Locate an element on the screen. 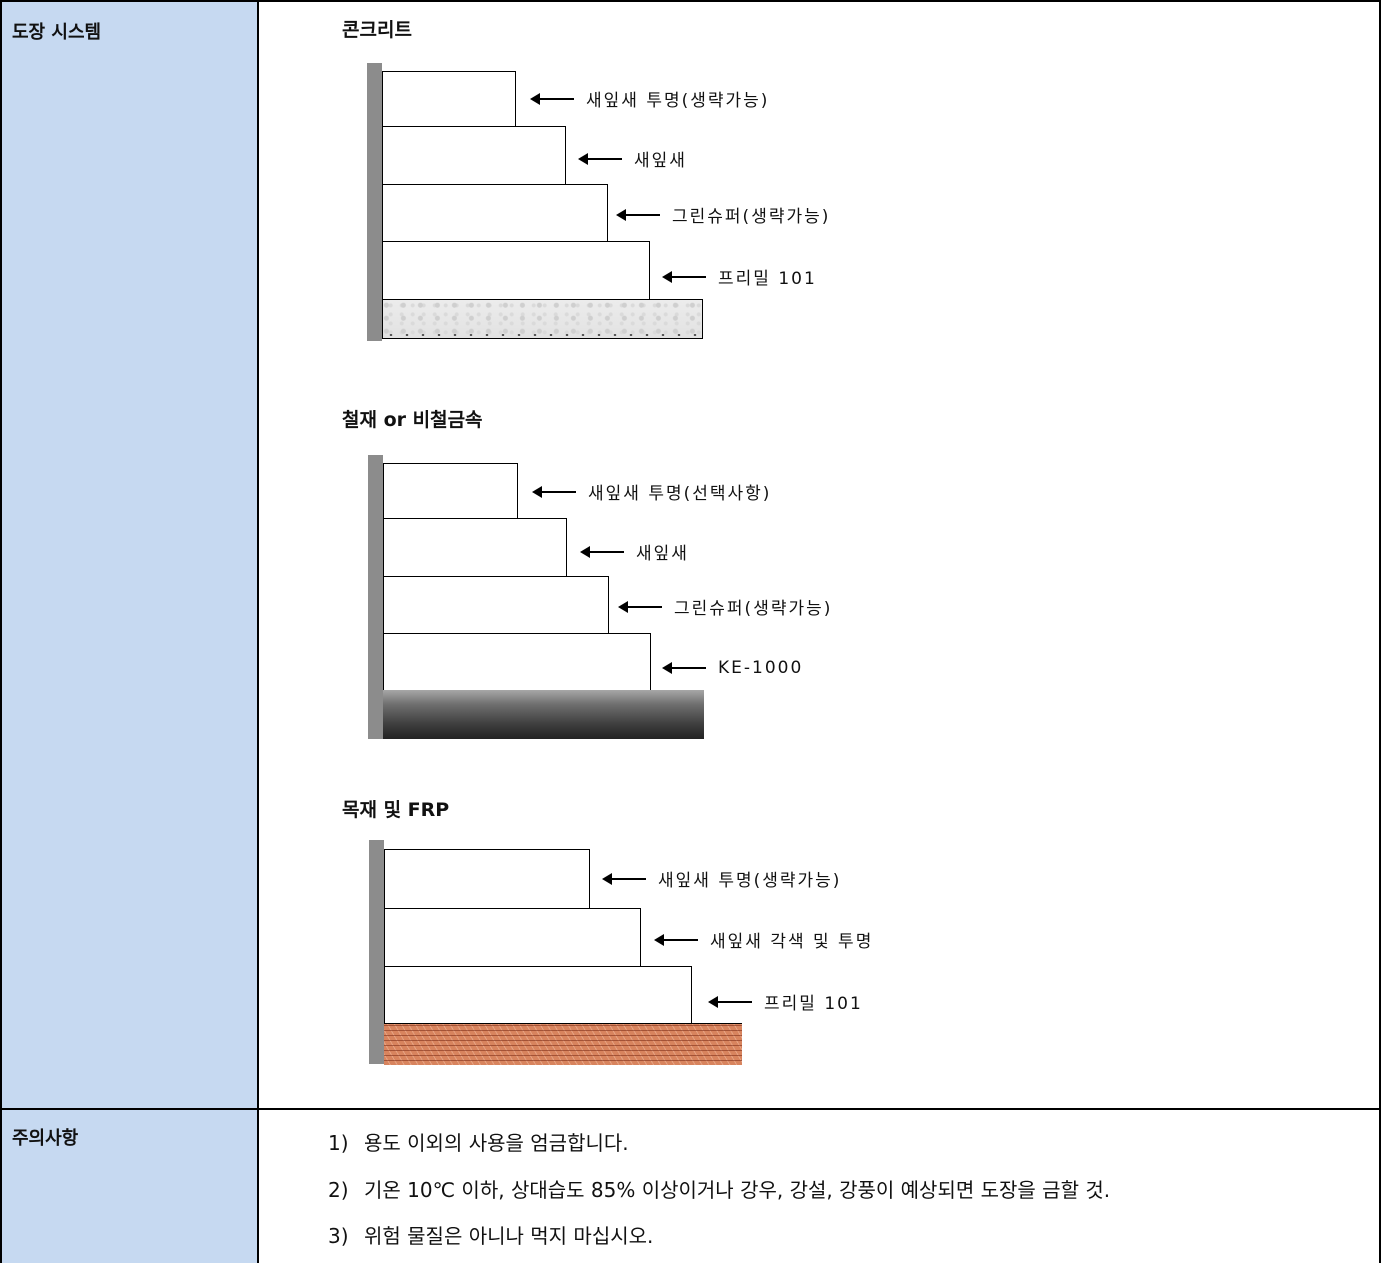 The height and width of the screenshot is (1263, 1383). callout-label: 새잎새 투명(선택사항) is located at coordinates (680, 494).